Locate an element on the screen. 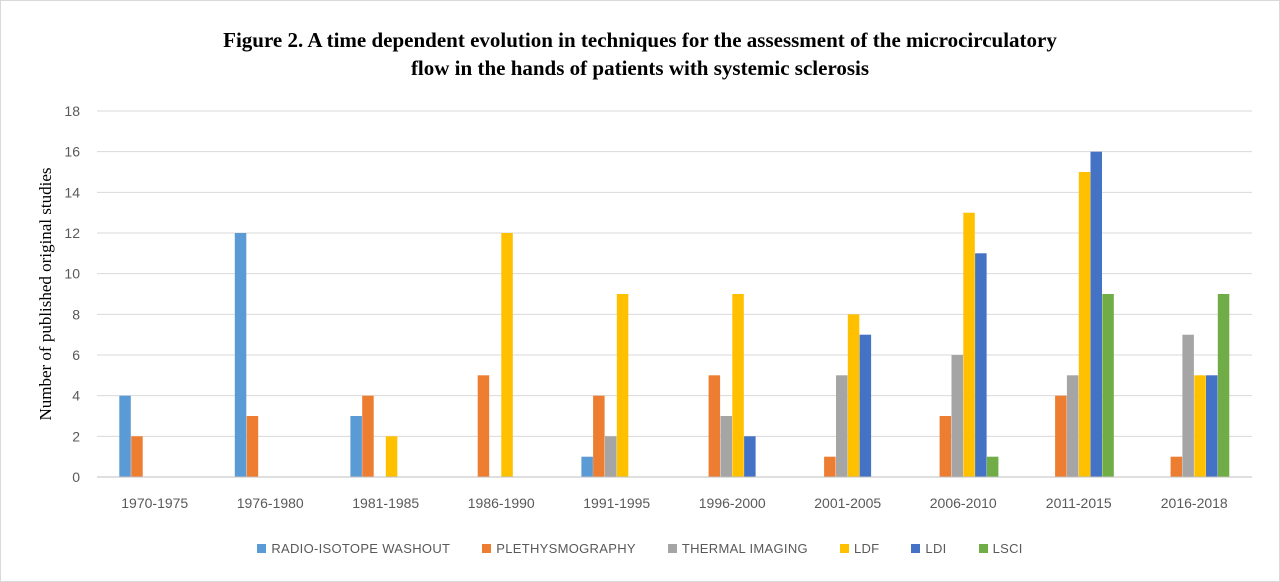 This screenshot has width=1280, height=582. y-tick-label: 6 is located at coordinates (76, 355).